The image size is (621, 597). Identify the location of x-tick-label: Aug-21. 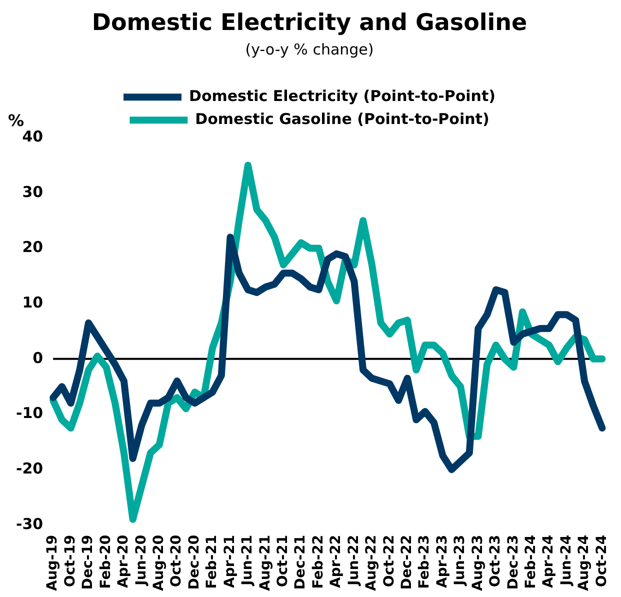
(265, 563).